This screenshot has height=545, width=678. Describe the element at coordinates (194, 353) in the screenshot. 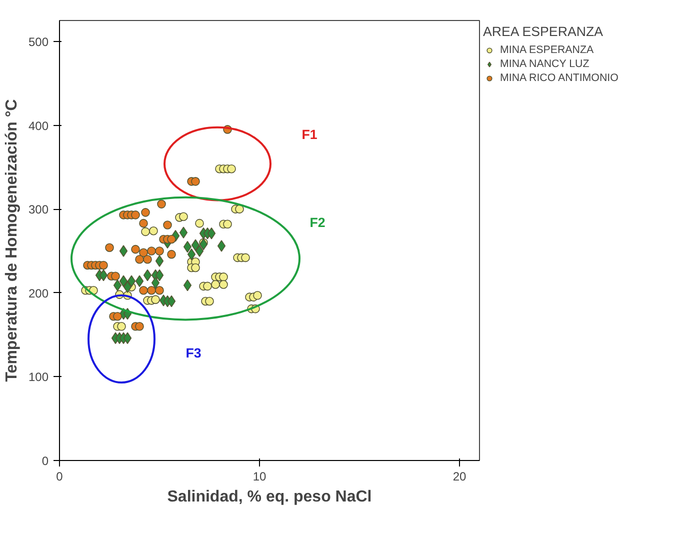

I see `annotation: F3` at that location.